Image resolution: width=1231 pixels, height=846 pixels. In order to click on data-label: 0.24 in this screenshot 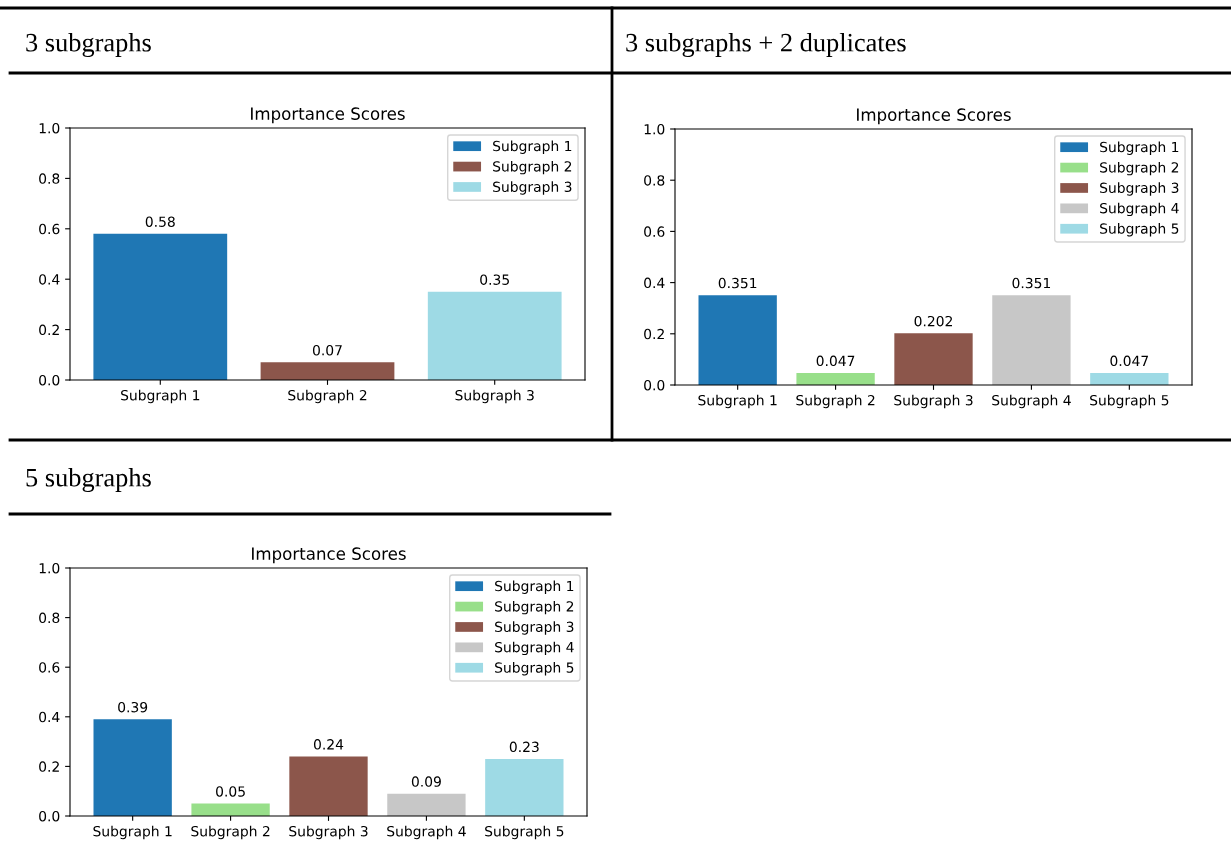, I will do `click(328, 744)`.